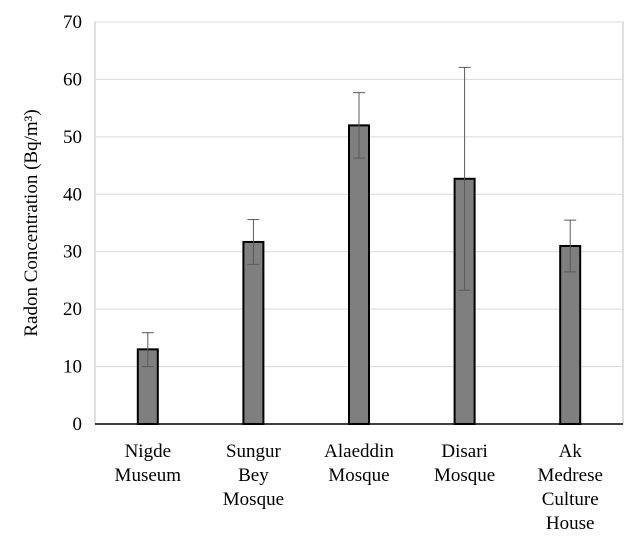  Describe the element at coordinates (570, 523) in the screenshot. I see `x-category-label-line: House` at that location.